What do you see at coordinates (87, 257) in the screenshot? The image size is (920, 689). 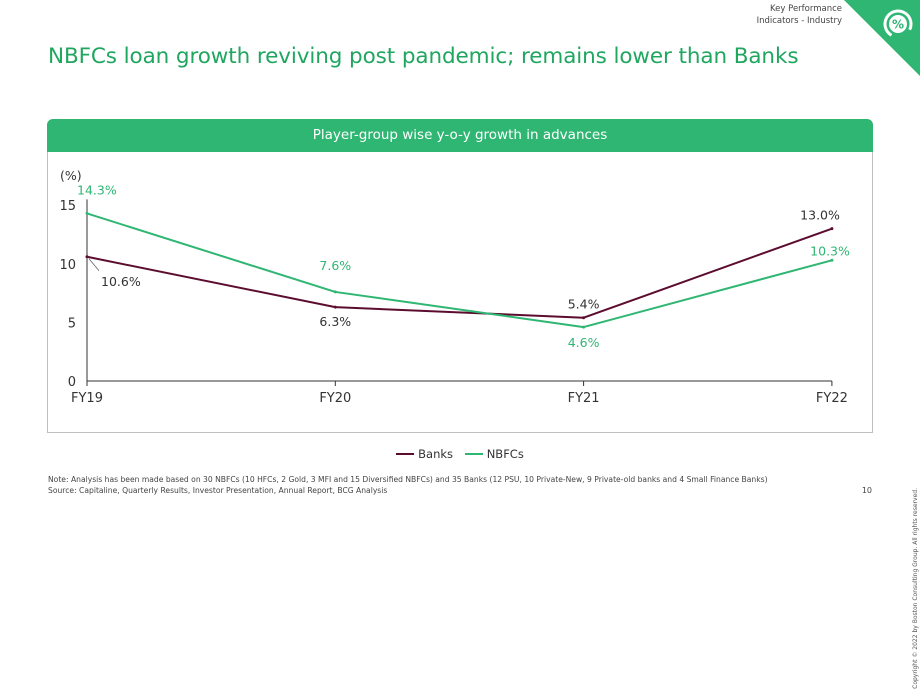 I see `data-point-banks-fy19` at bounding box center [87, 257].